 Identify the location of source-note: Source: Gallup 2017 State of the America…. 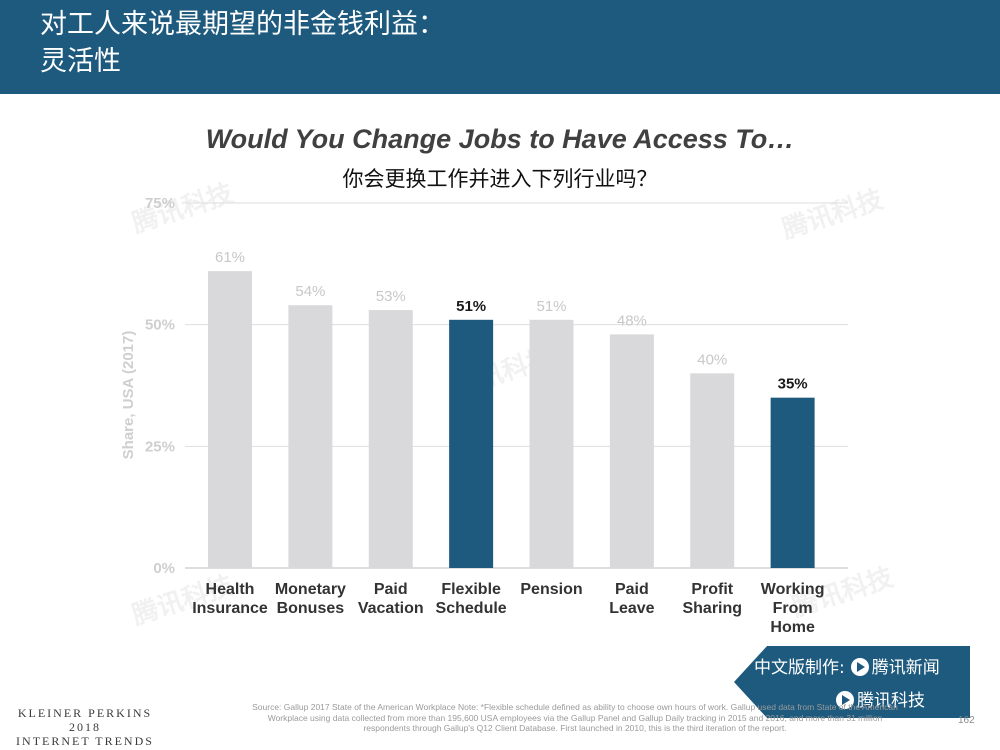
(575, 717).